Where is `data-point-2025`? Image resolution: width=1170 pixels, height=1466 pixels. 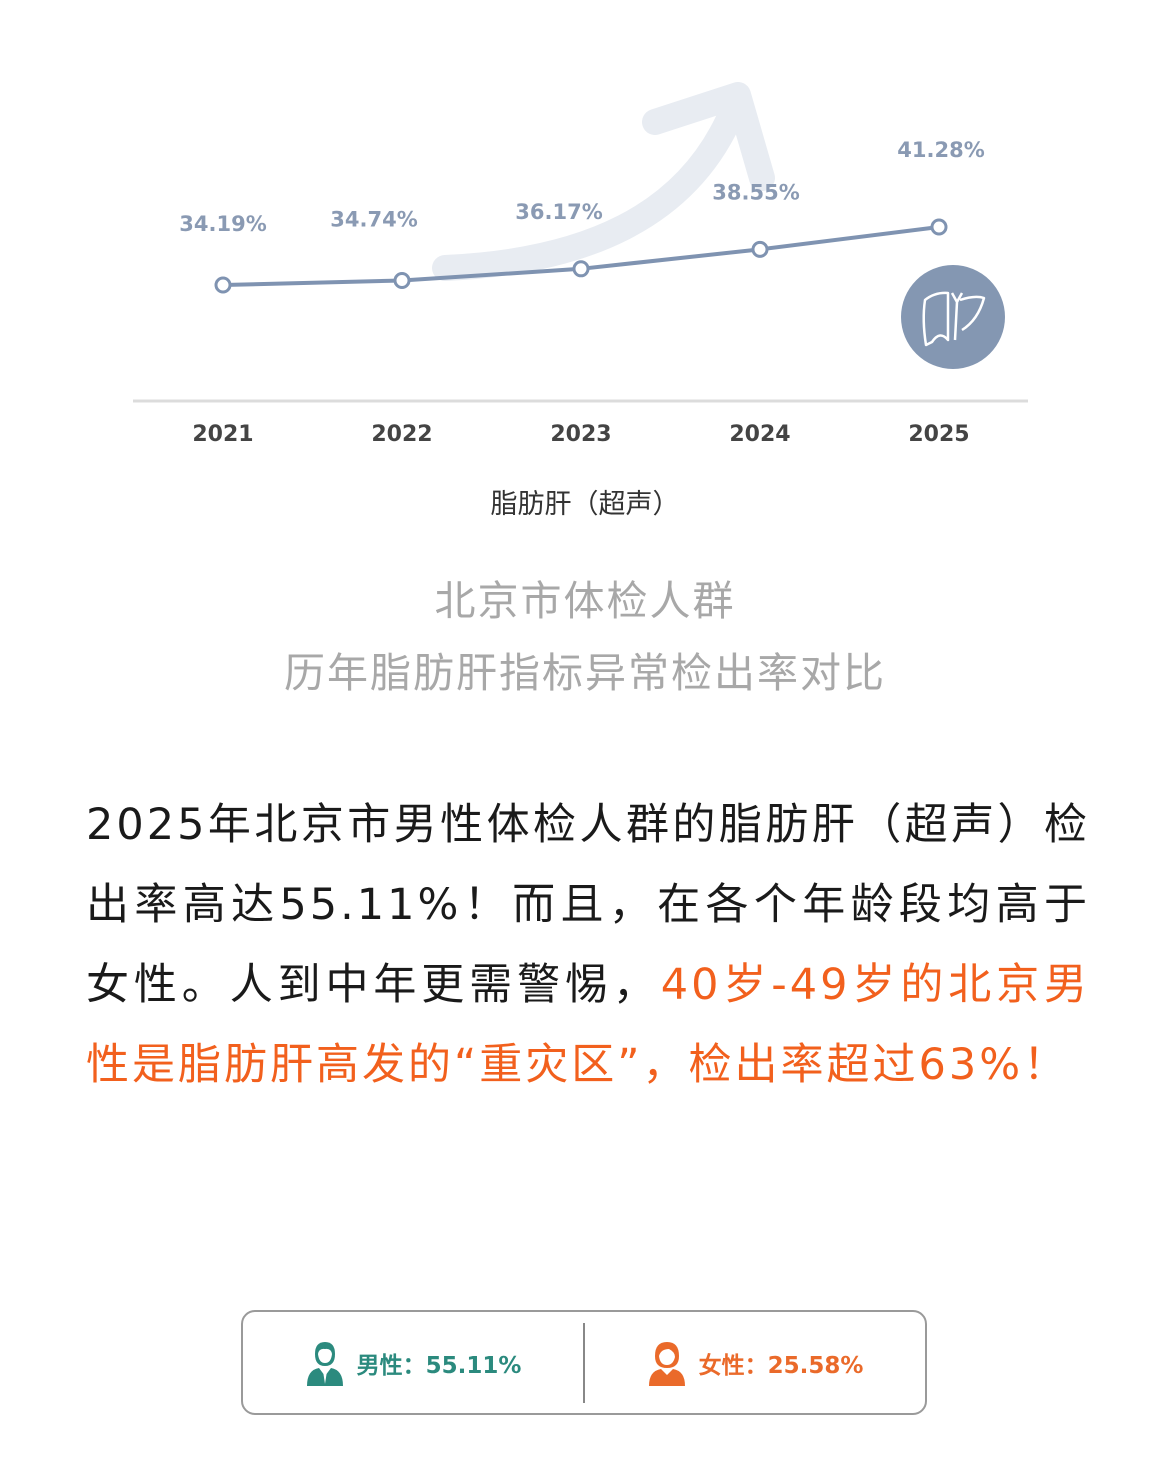 data-point-2025 is located at coordinates (939, 227).